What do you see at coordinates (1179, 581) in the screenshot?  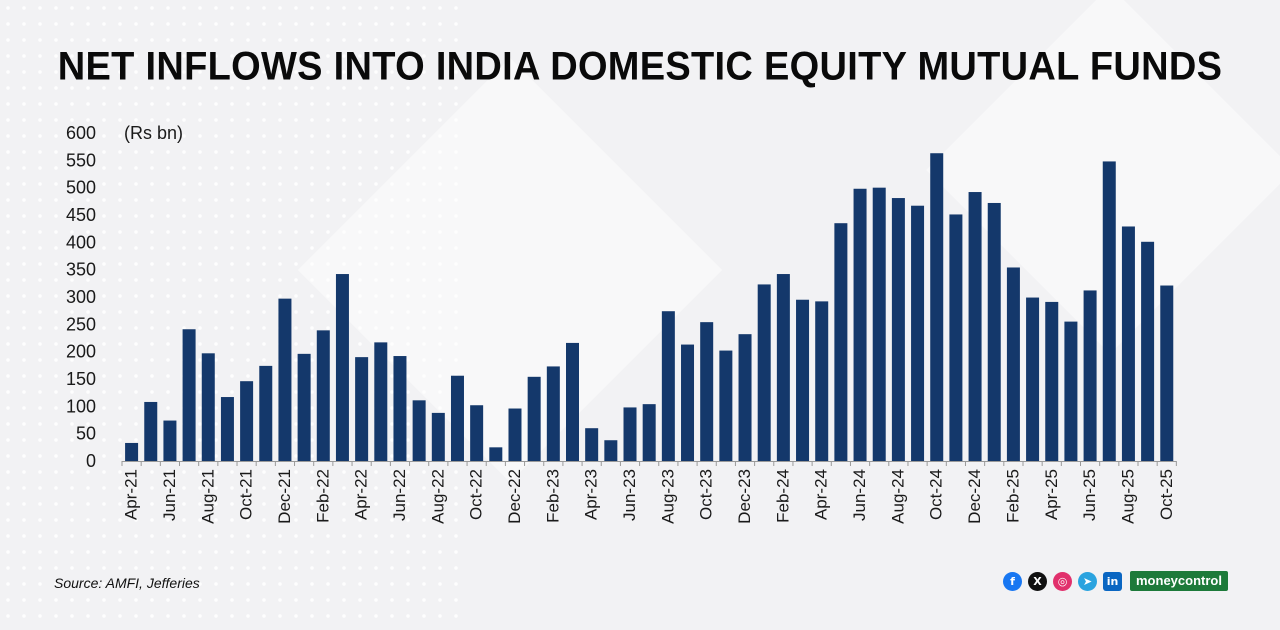 I see `moneycontrol-logo: moneycontrol` at bounding box center [1179, 581].